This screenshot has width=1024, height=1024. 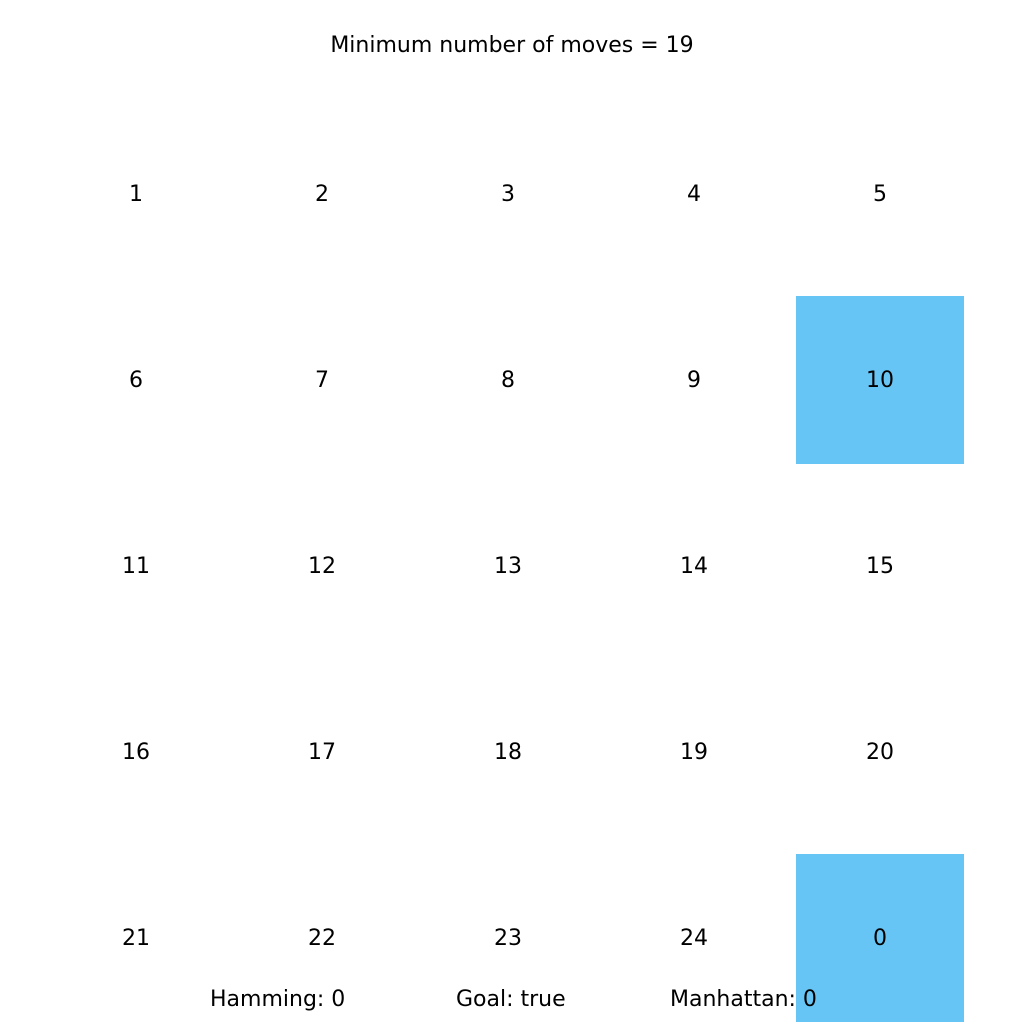 I want to click on tile-3: 3, so click(x=508, y=194).